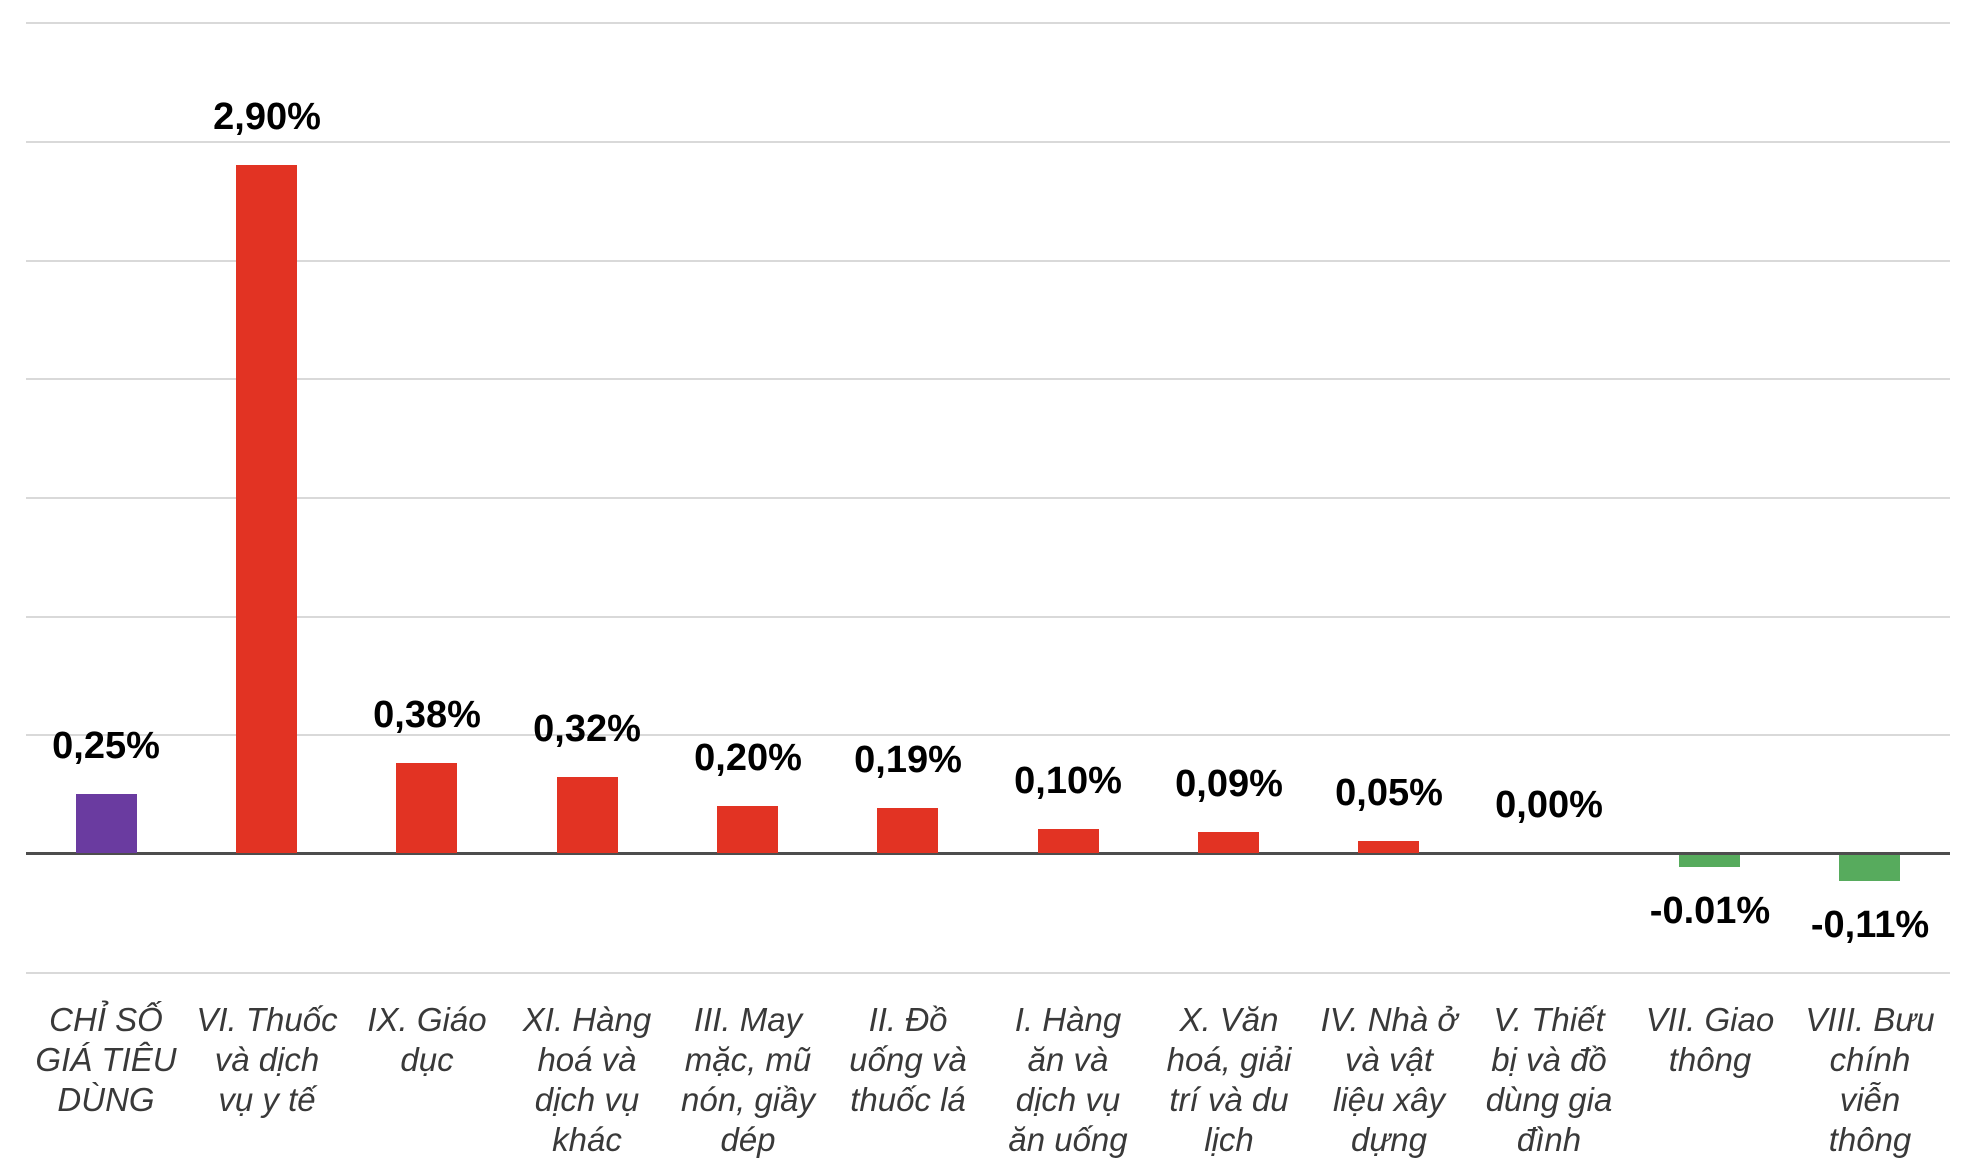  Describe the element at coordinates (267, 117) in the screenshot. I see `bar-value-label: 2,90%` at that location.